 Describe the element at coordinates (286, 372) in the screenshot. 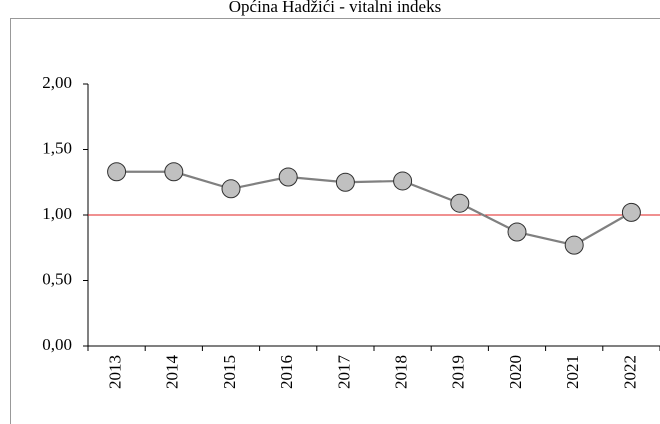

I see `x-tick-label: 2016` at that location.